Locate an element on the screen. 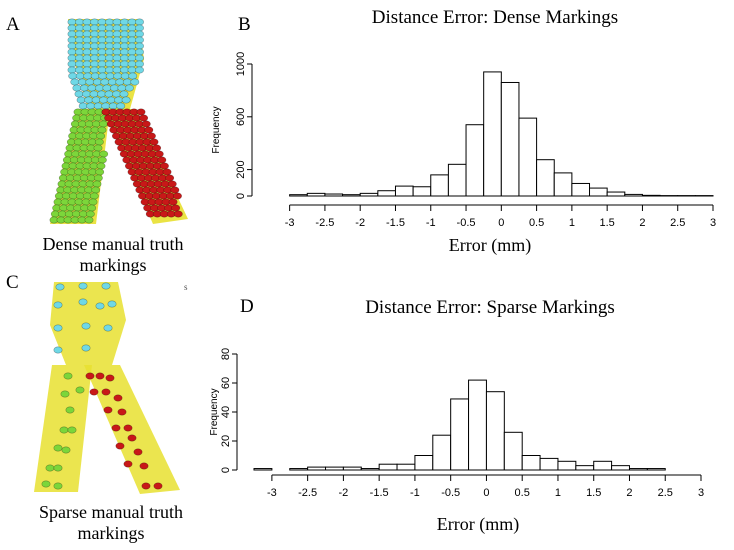  dense-bifurcation-3d-render is located at coordinates (118, 121).